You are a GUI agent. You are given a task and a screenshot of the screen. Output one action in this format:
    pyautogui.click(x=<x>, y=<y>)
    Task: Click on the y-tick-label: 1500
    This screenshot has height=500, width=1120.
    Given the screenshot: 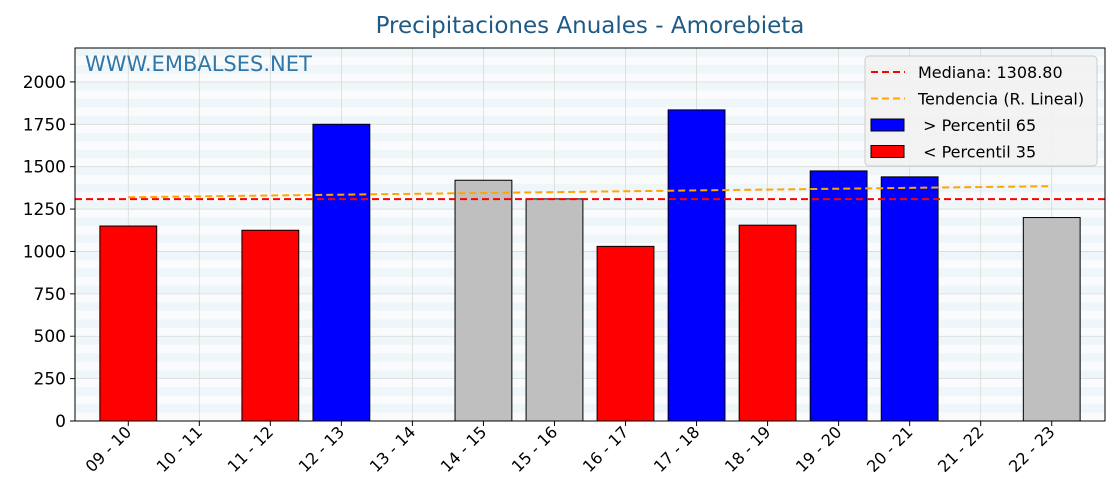 What is the action you would take?
    pyautogui.click(x=44, y=168)
    